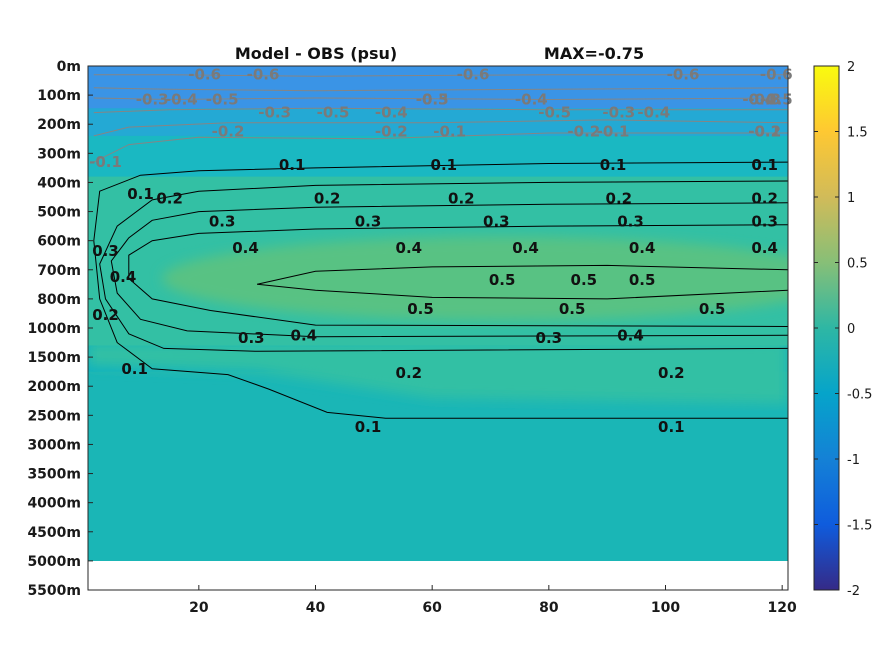 This screenshot has width=875, height=656. Describe the element at coordinates (549, 608) in the screenshot. I see `x-tick-label: 80` at that location.